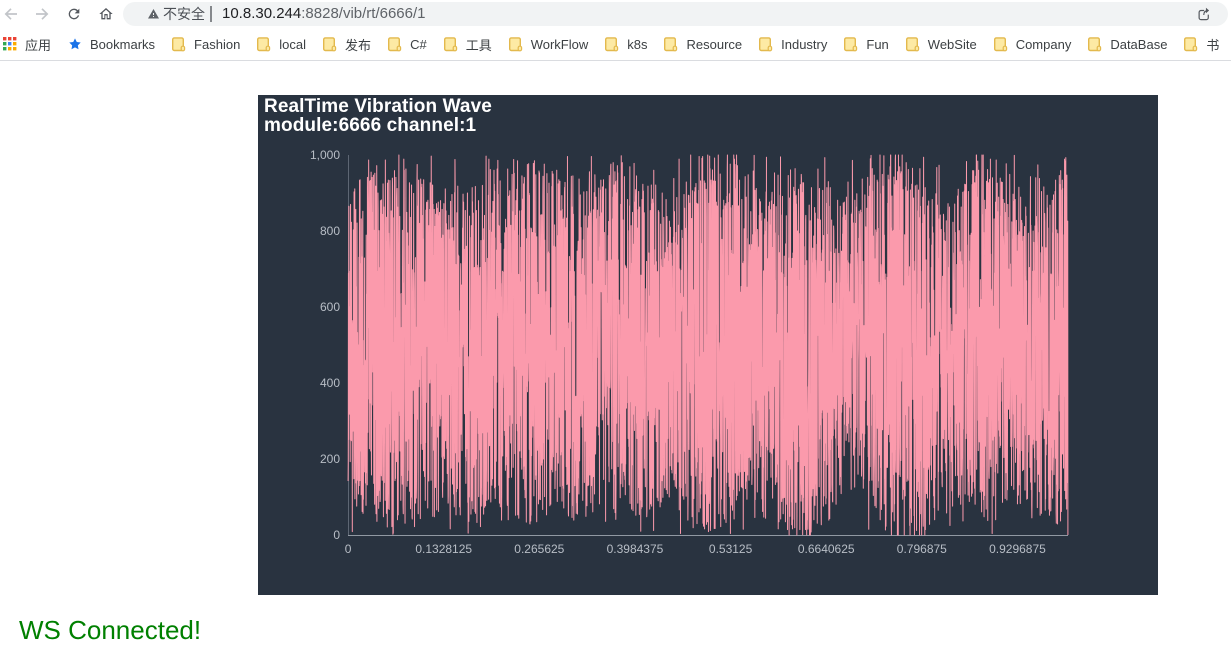  I want to click on y-axis-label: 200, so click(330, 459).